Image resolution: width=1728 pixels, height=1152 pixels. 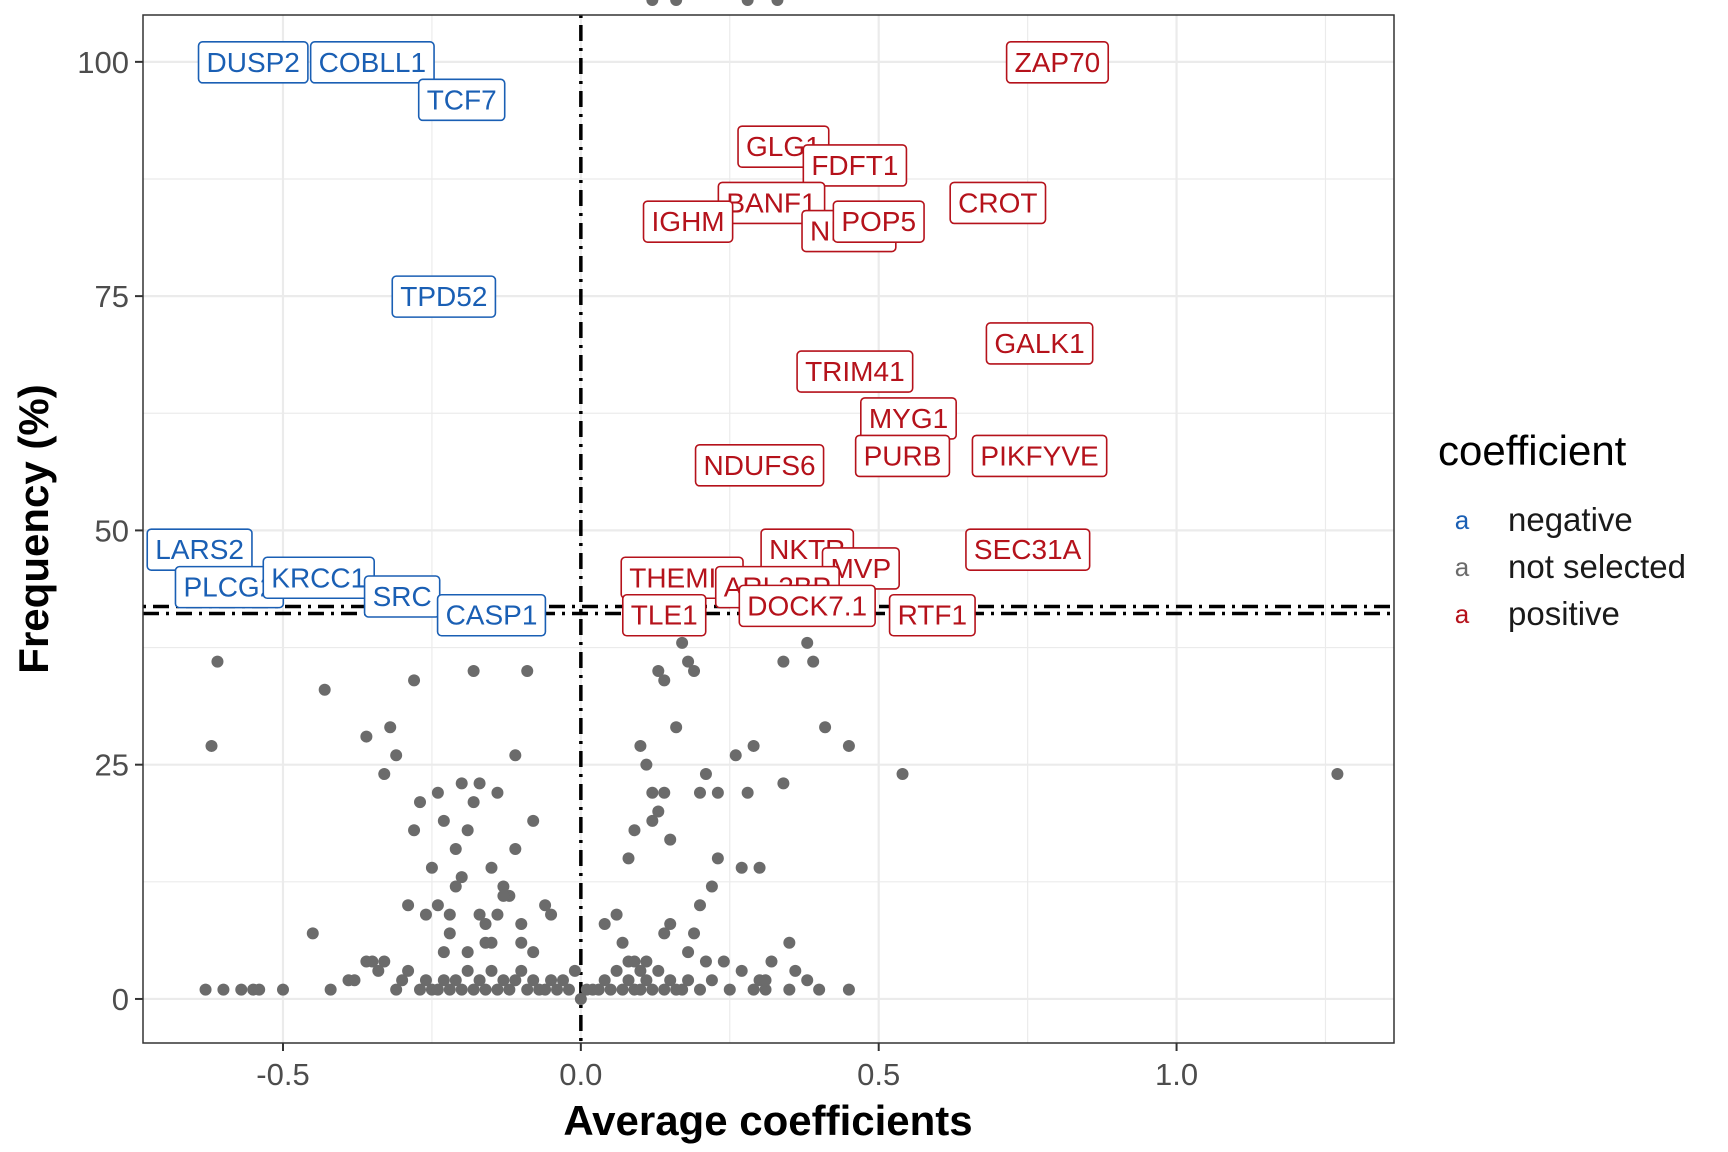 I want to click on svg-text: ZAP70, so click(x=1058, y=62).